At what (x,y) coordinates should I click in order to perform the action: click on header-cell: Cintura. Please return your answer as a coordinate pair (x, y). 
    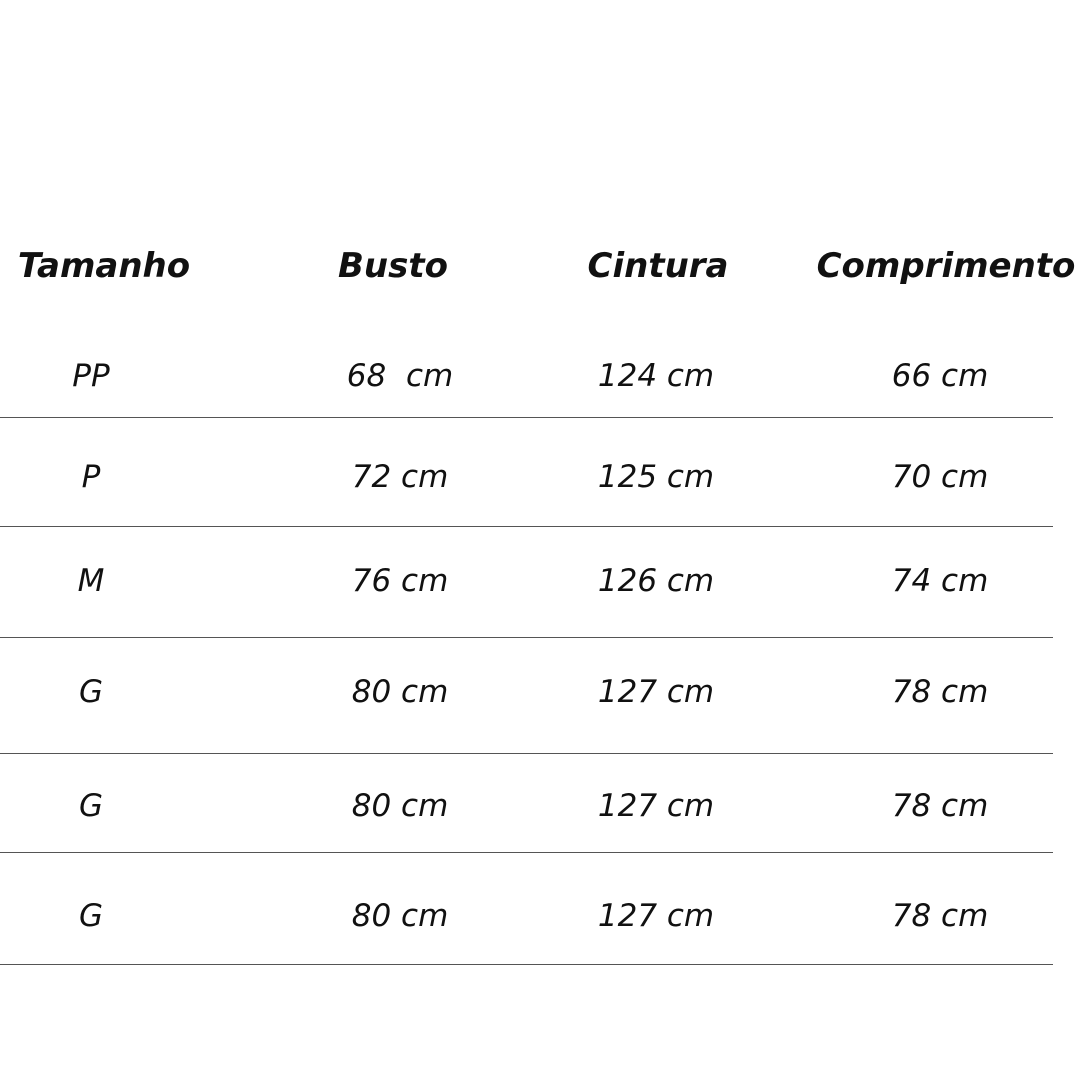
    Looking at the image, I should click on (658, 266).